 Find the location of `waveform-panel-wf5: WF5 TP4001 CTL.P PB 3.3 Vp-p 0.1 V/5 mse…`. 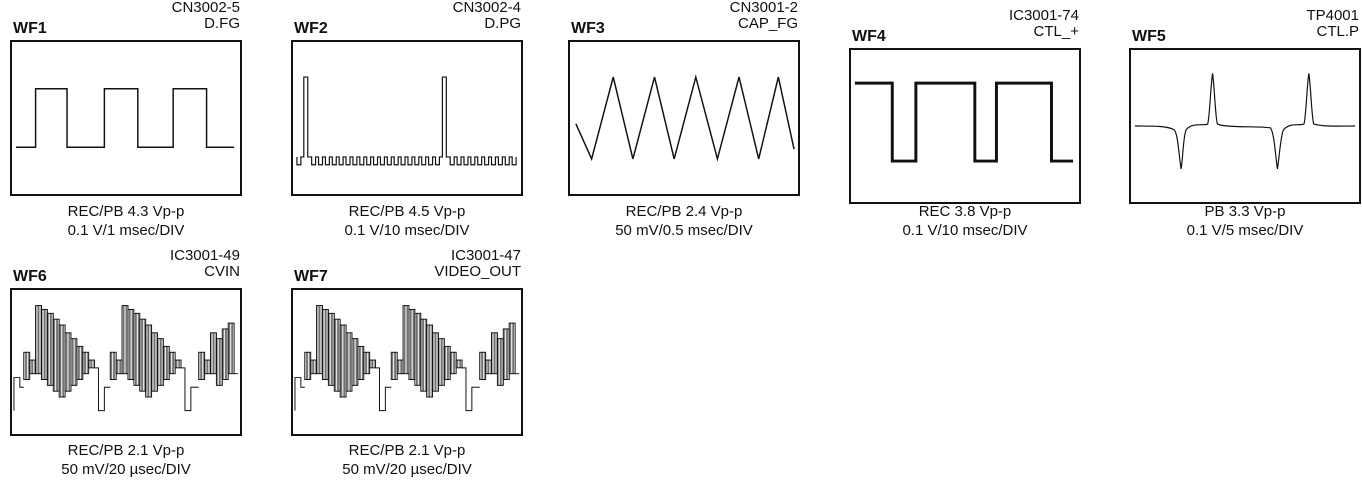

waveform-panel-wf5: WF5 TP4001 CTL.P PB 3.3 Vp-p 0.1 V/5 mse… is located at coordinates (1245, 128).